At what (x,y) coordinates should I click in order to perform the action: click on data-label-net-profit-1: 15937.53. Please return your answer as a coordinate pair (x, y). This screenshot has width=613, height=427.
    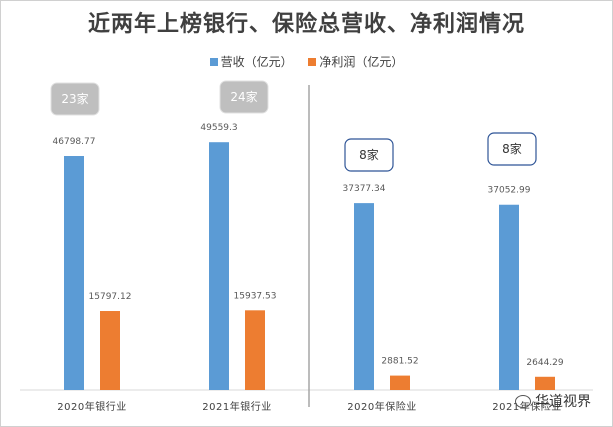
    Looking at the image, I should click on (255, 296).